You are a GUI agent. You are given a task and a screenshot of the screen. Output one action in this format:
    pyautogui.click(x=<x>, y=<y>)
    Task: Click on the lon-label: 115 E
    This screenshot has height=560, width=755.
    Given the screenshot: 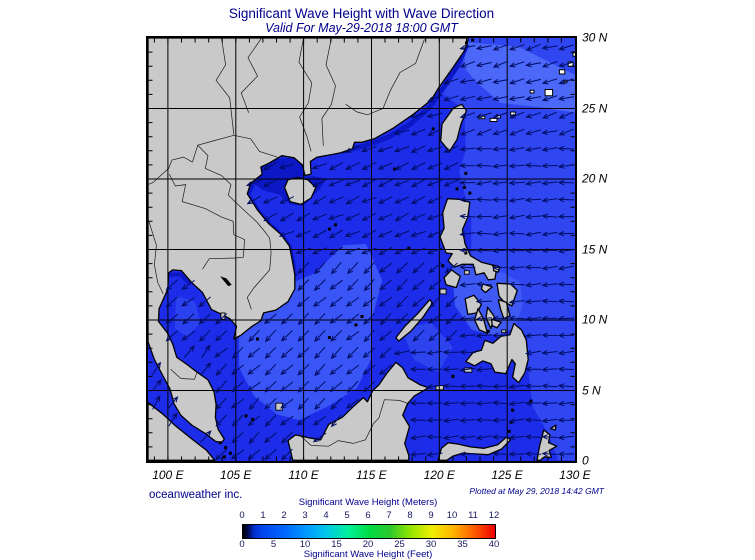 What is the action you would take?
    pyautogui.click(x=371, y=475)
    